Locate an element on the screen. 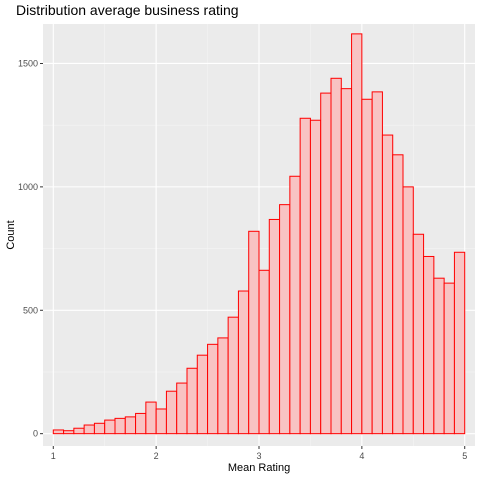 Image resolution: width=480 pixels, height=480 pixels. x-tick-label: 2 is located at coordinates (156, 456).